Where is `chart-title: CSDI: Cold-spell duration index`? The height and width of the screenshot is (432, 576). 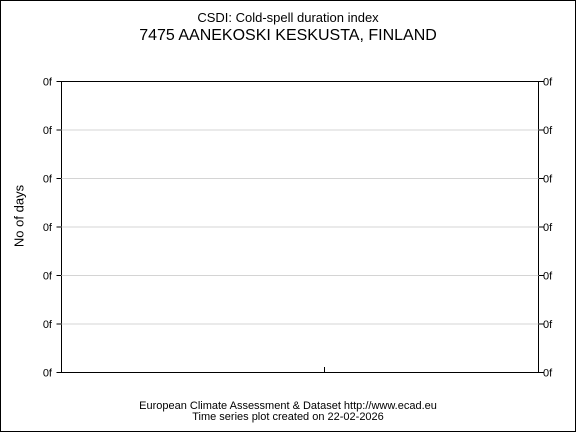
chart-title: CSDI: Cold-spell duration index is located at coordinates (288, 17).